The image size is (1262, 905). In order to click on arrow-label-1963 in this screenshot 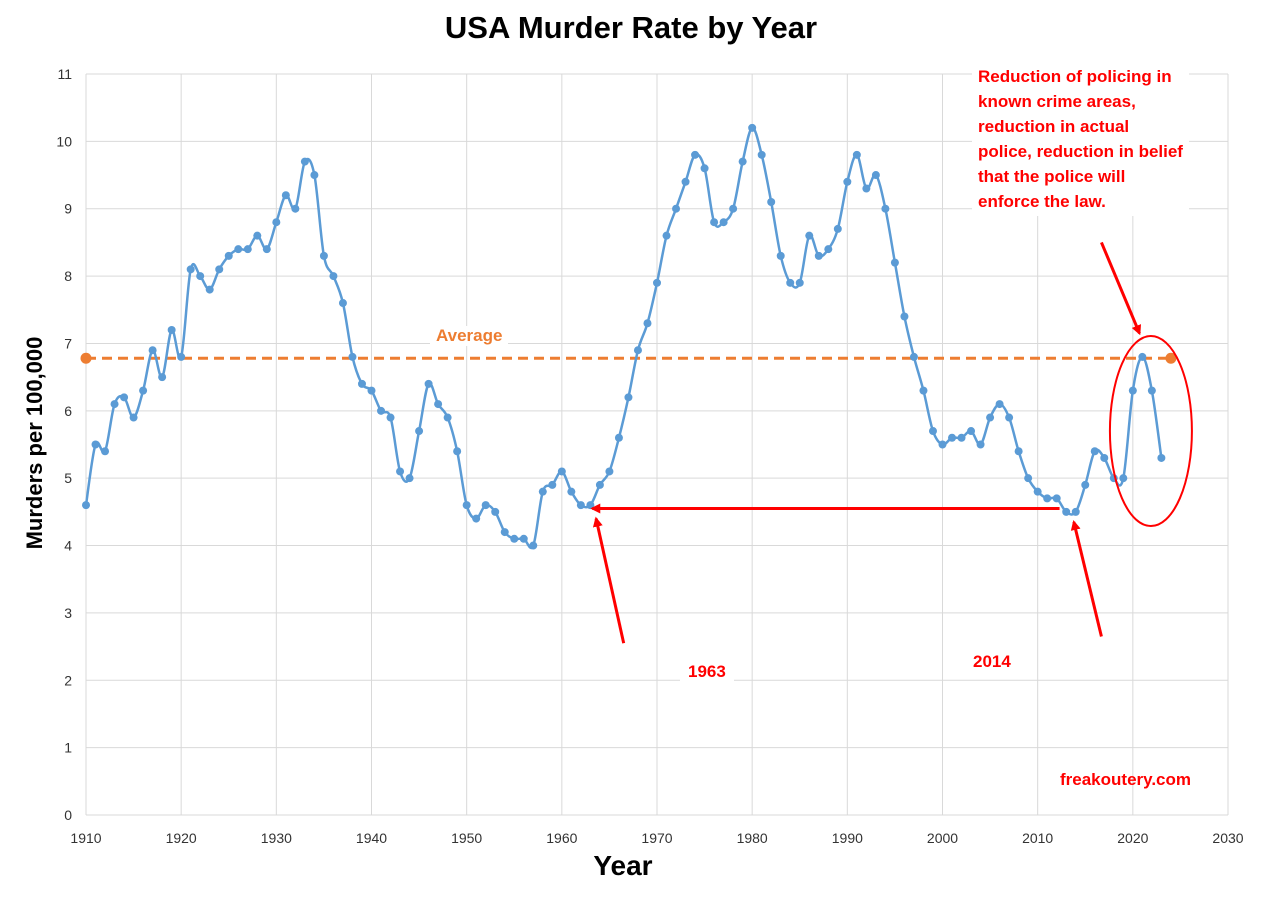, I will do `click(609, 580)`.